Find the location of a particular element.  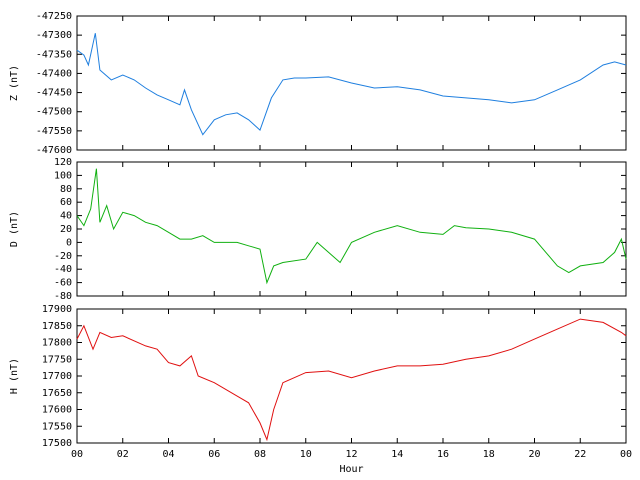

y-tick-label: 20 is located at coordinates (66, 229).